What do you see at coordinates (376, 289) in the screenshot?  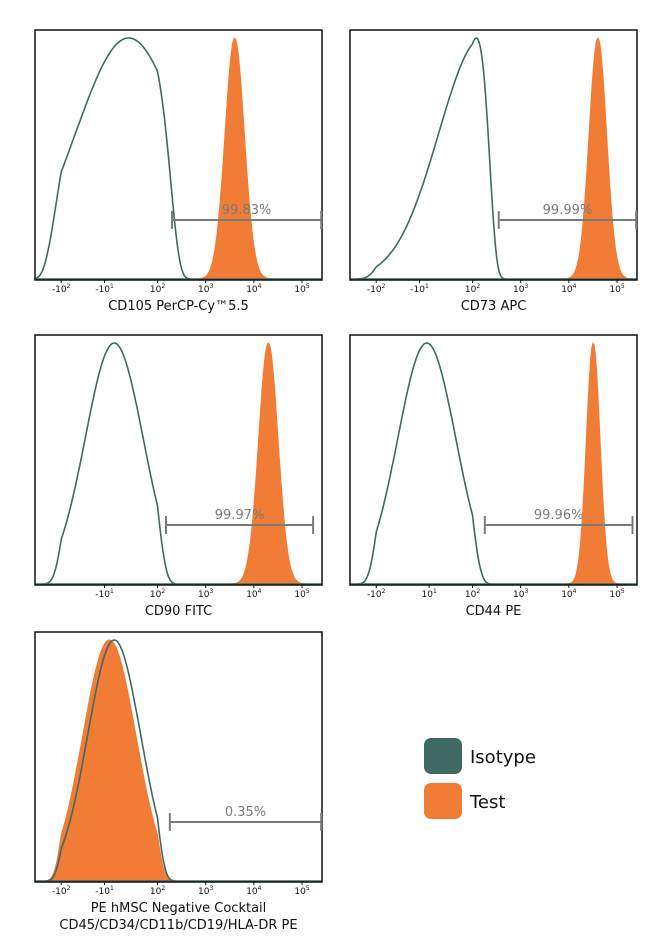 I see `tick-label-cd73-0: -102` at bounding box center [376, 289].